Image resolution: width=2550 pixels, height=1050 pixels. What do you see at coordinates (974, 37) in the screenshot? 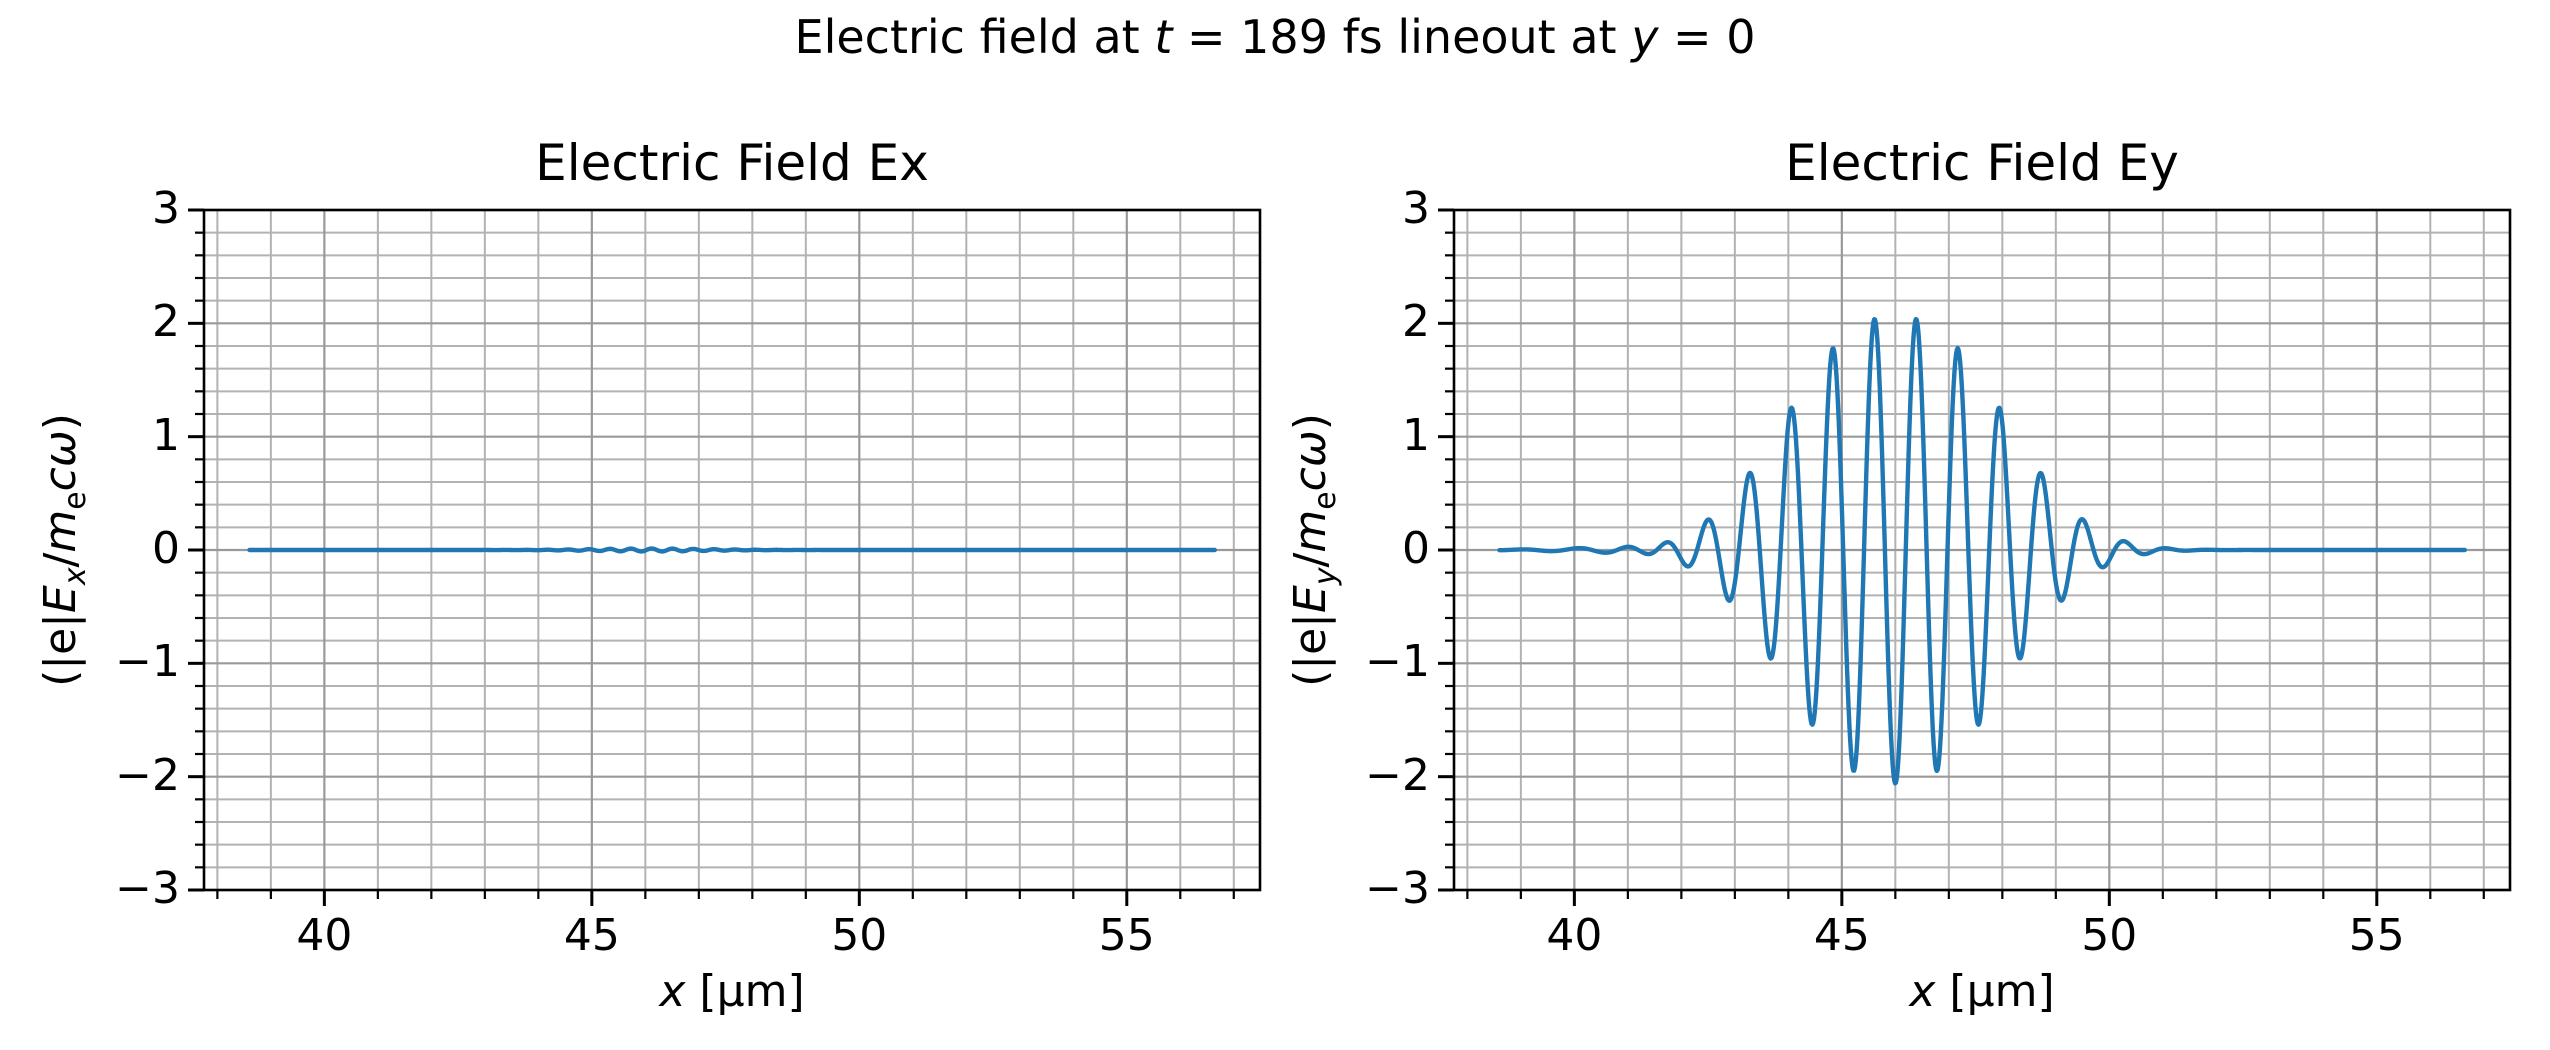
I see `label-segment: Electric field at` at bounding box center [974, 37].